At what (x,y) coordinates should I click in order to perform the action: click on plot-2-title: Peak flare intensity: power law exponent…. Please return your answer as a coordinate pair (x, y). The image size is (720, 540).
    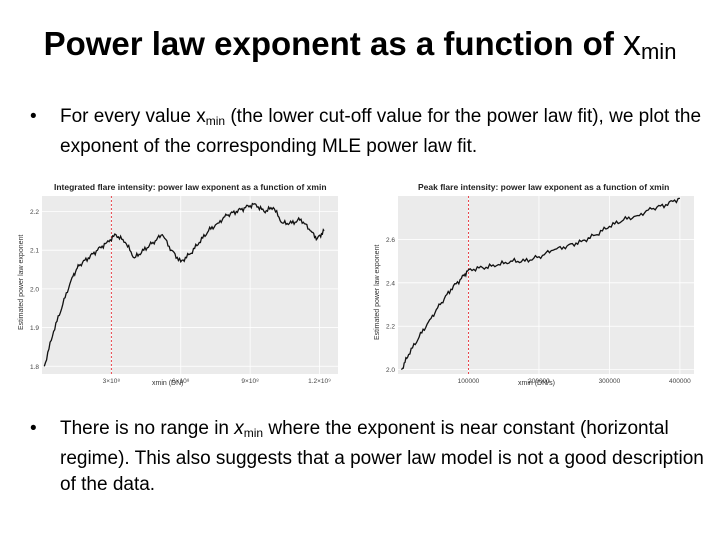
    Looking at the image, I should click on (544, 187).